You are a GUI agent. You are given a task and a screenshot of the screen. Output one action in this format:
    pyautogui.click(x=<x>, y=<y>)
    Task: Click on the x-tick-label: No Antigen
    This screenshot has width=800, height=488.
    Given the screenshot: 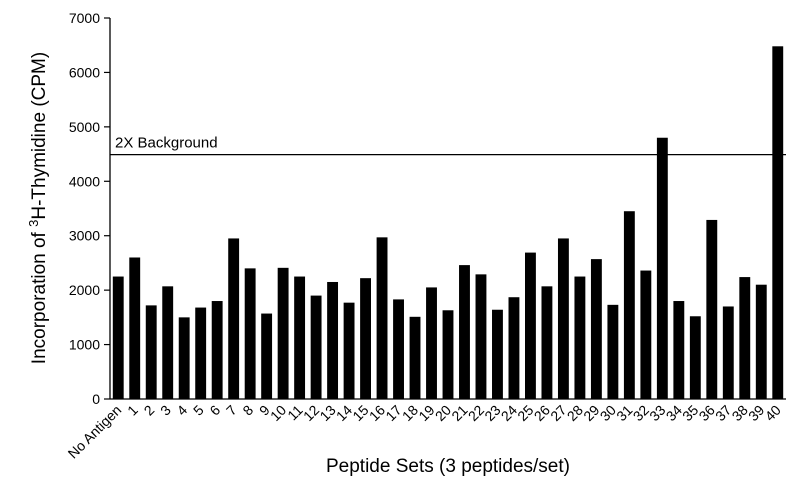 What is the action you would take?
    pyautogui.click(x=95, y=432)
    